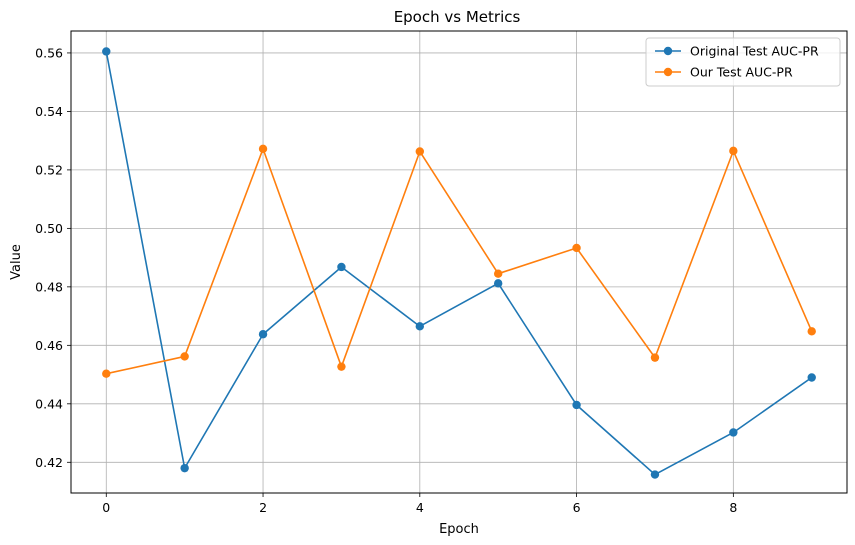 Image resolution: width=855 pixels, height=545 pixels. Describe the element at coordinates (53, 257) in the screenshot. I see `y-axis-ticks: 0.42 0.44 0.46 0.48 0.50 0.52 0.54 0.56` at that location.